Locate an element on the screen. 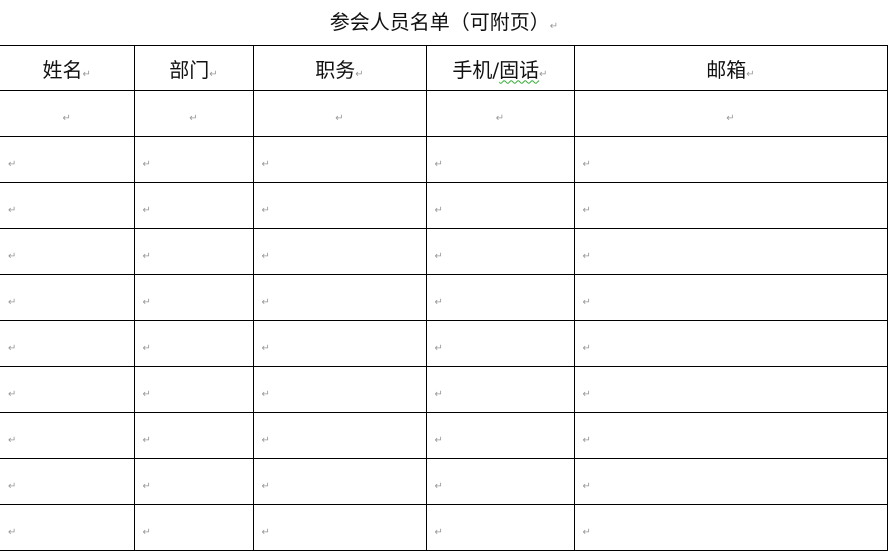  header-text: 手机/ is located at coordinates (476, 69).